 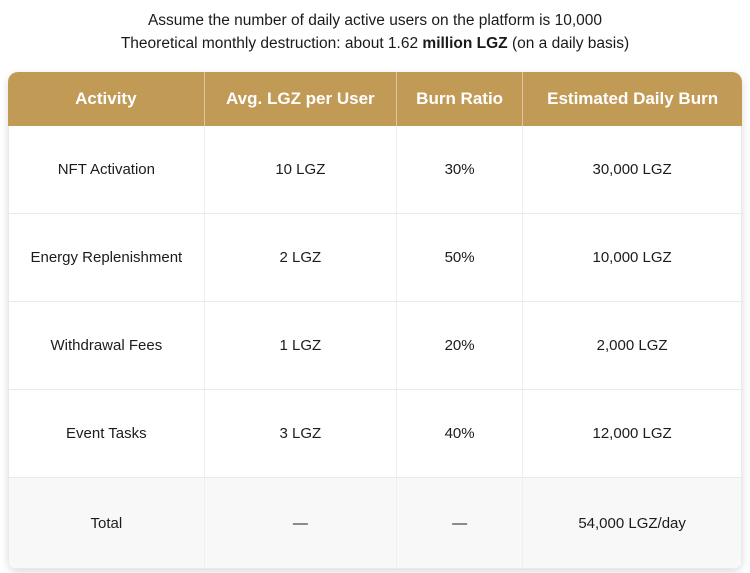 I want to click on table-row: NFT Activation 10 LGZ 30% 30,000 LGZ, so click(x=375, y=169).